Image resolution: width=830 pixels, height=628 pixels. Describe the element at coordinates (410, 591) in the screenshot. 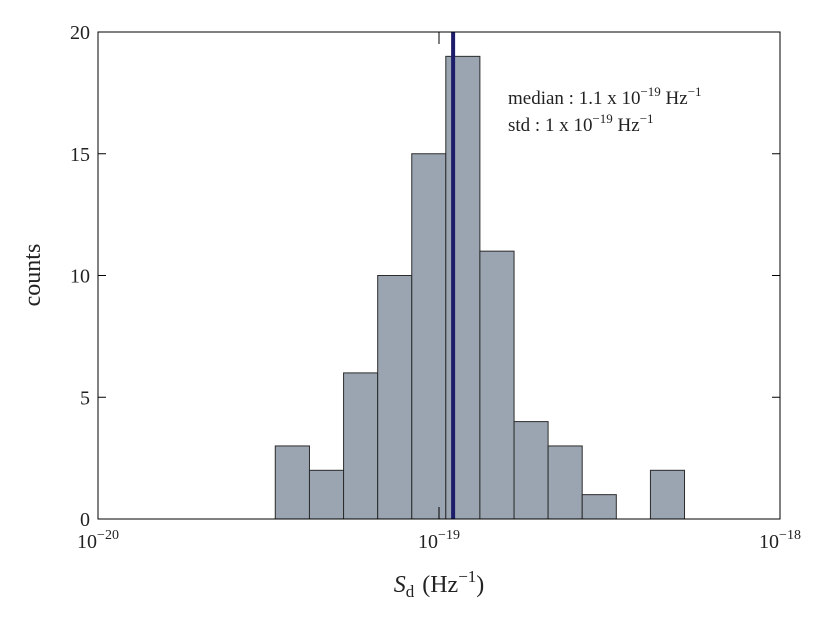

I see `x-label-subscript: d` at that location.